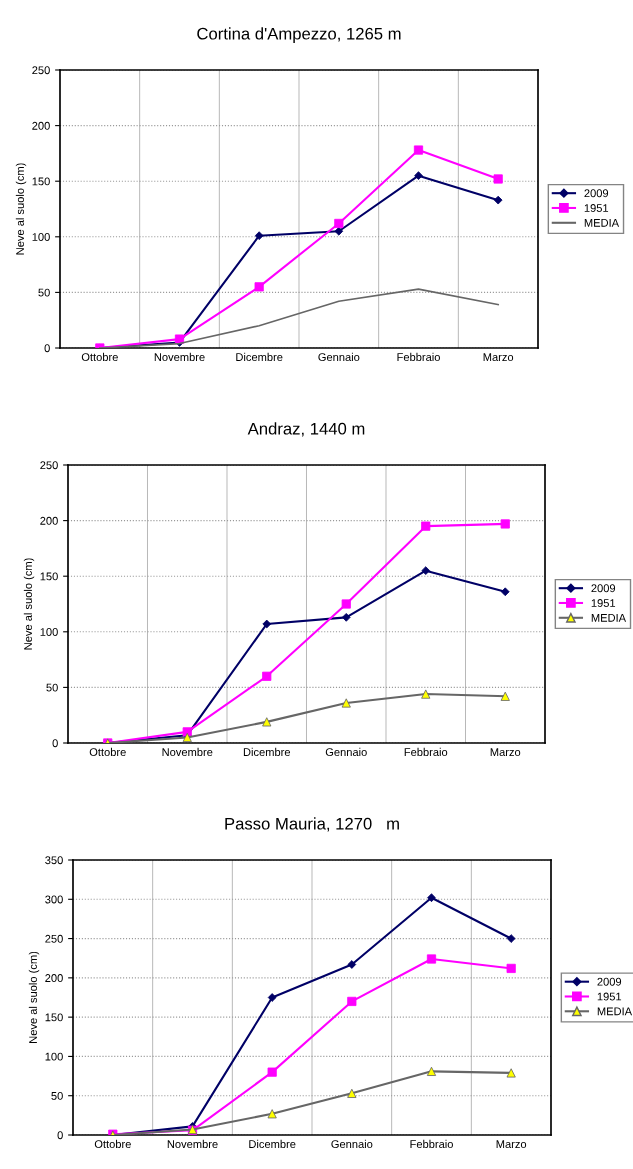 The image size is (633, 1169). I want to click on chart-title: Cortina d'Ampezzo, 1265 m, so click(299, 35).